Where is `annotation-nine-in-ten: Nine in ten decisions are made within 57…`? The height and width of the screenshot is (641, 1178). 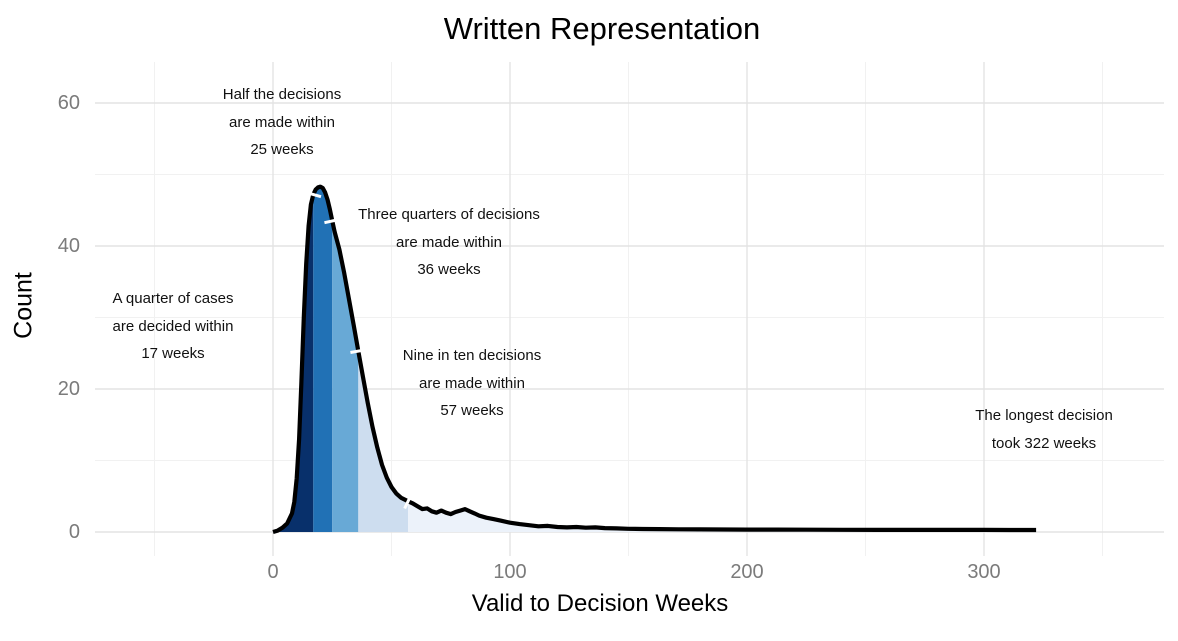 annotation-nine-in-ten: Nine in ten decisions are made within 57… is located at coordinates (472, 383).